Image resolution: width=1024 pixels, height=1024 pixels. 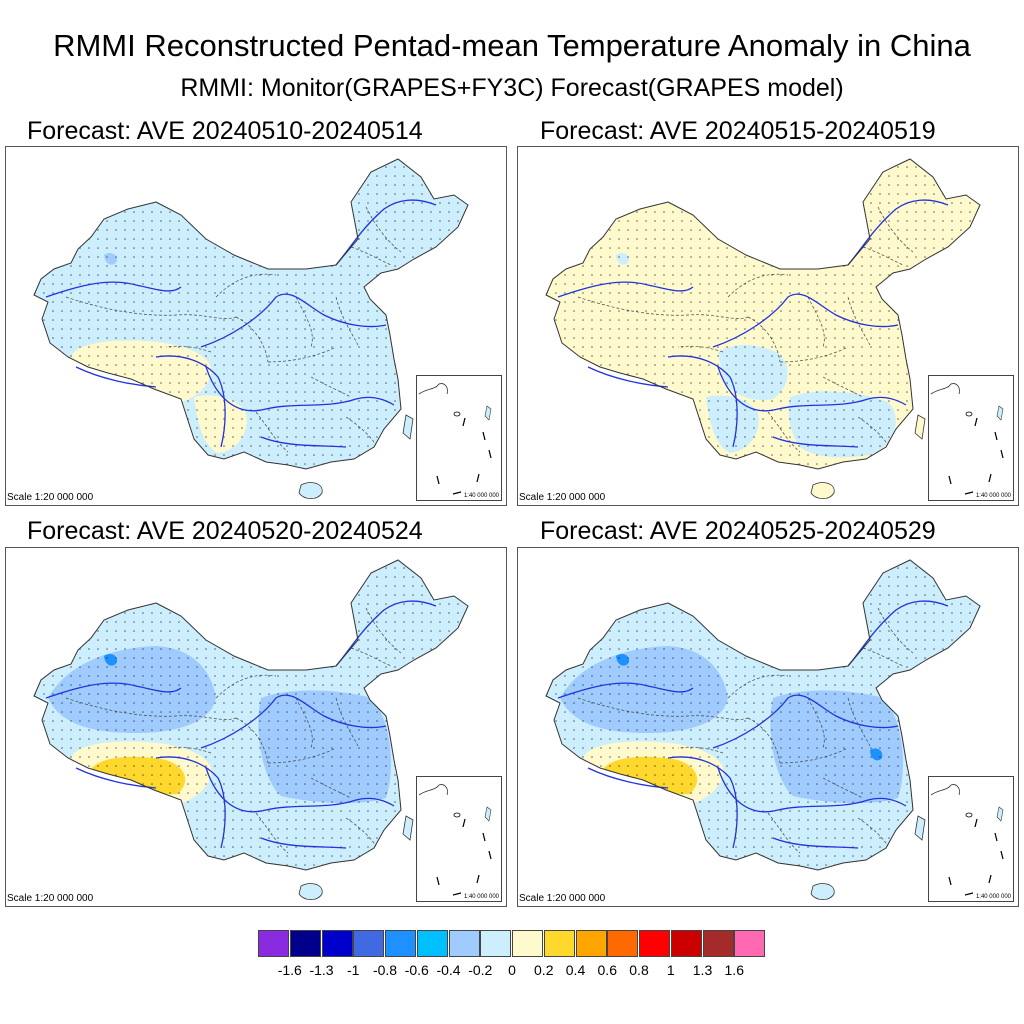 I want to click on panel-2-title: Forecast: AVE 20240515-20240519, so click(x=738, y=131).